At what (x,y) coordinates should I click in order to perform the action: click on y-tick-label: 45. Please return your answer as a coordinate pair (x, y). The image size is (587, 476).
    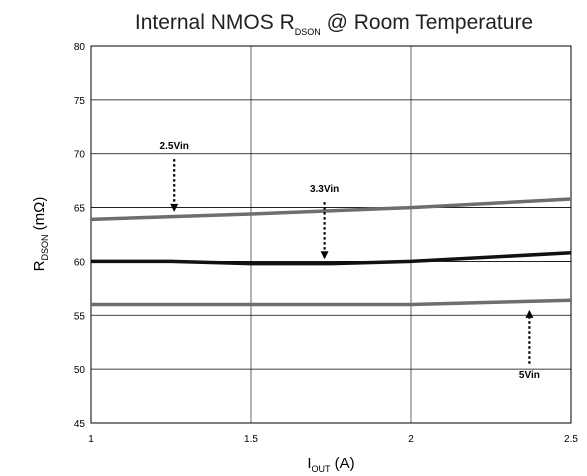
    Looking at the image, I should click on (80, 424).